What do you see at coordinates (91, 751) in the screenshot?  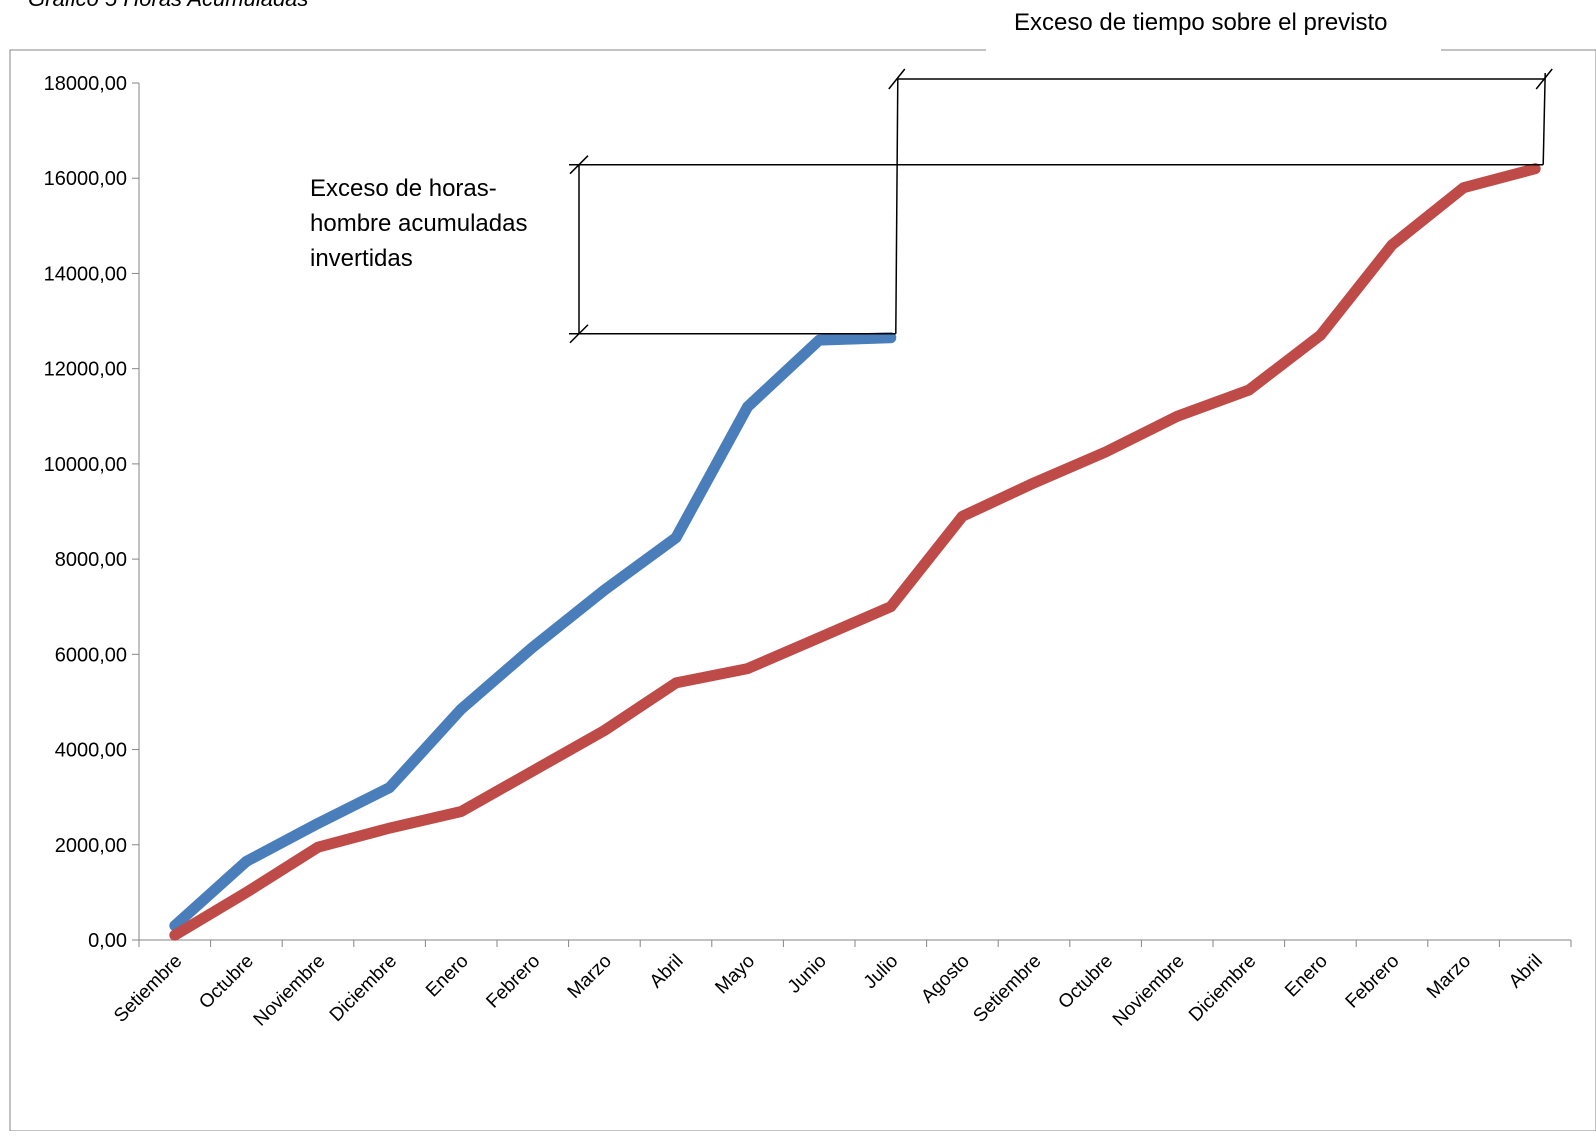 I see `y-tick-label: 4000,00` at bounding box center [91, 751].